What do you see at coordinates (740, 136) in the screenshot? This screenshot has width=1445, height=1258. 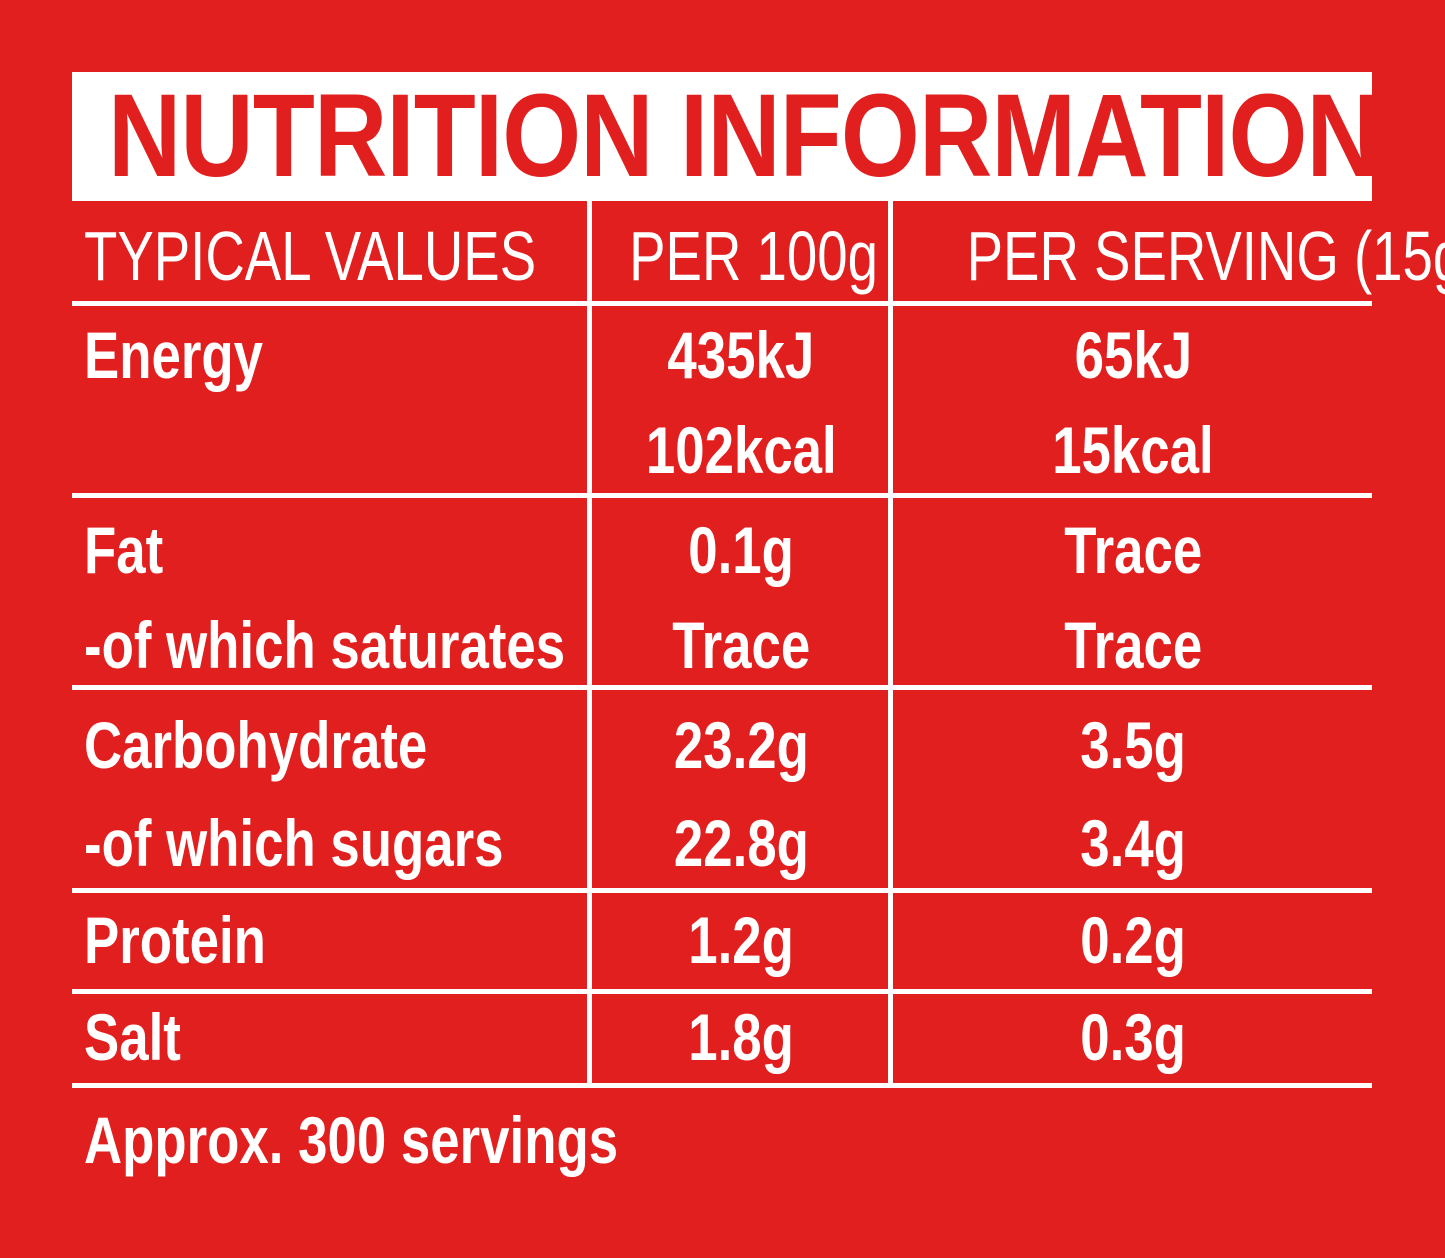 I see `page-title: NUTRITION INFORMATION` at bounding box center [740, 136].